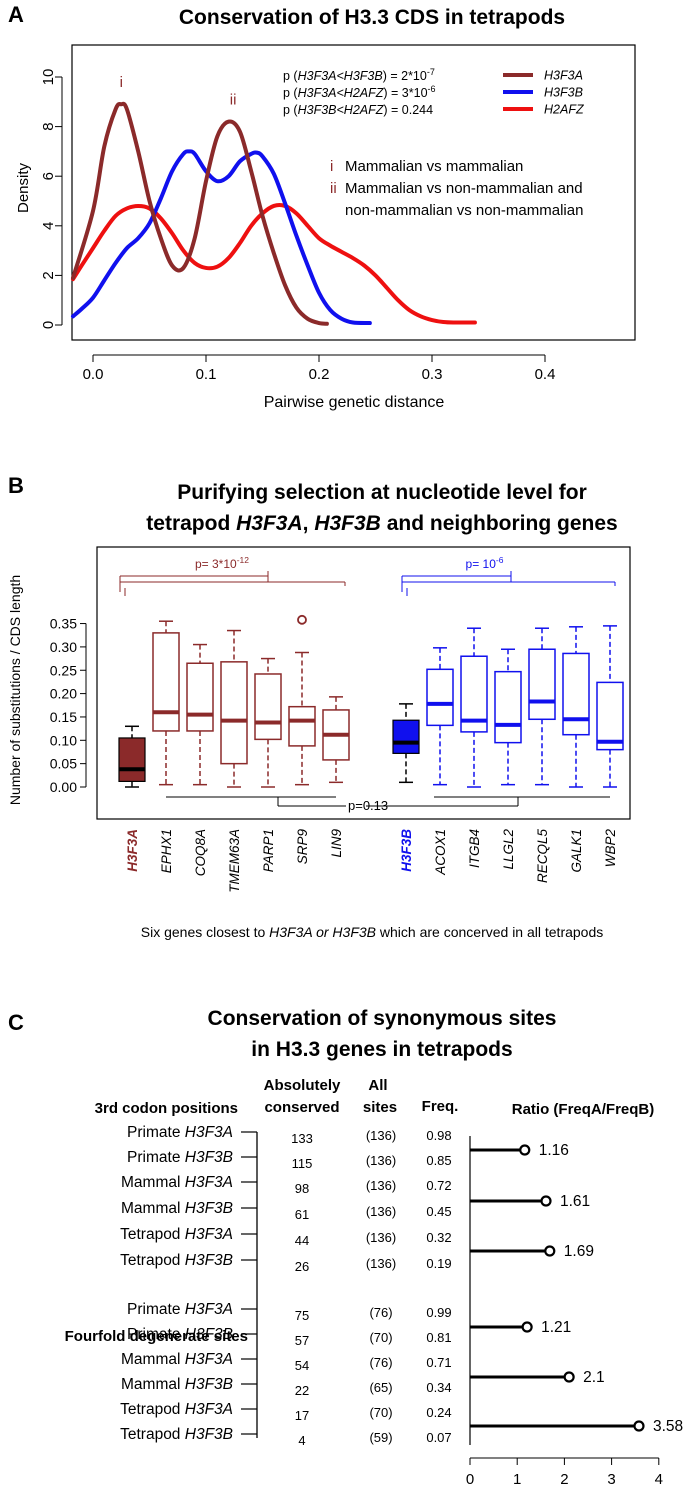  Describe the element at coordinates (489, 932) in the screenshot. I see `text-span: which are concerved in all tetrapods` at that location.